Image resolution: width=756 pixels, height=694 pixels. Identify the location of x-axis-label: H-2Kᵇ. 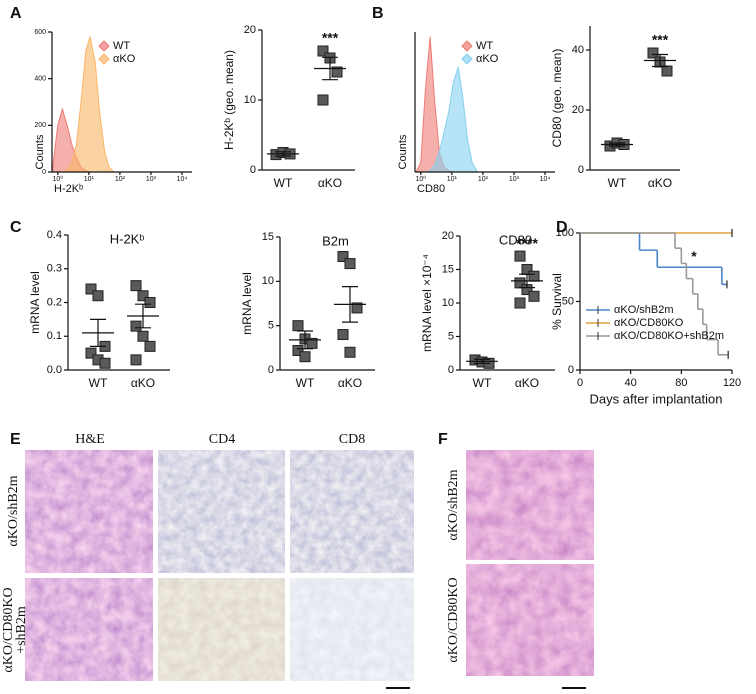
(68, 189).